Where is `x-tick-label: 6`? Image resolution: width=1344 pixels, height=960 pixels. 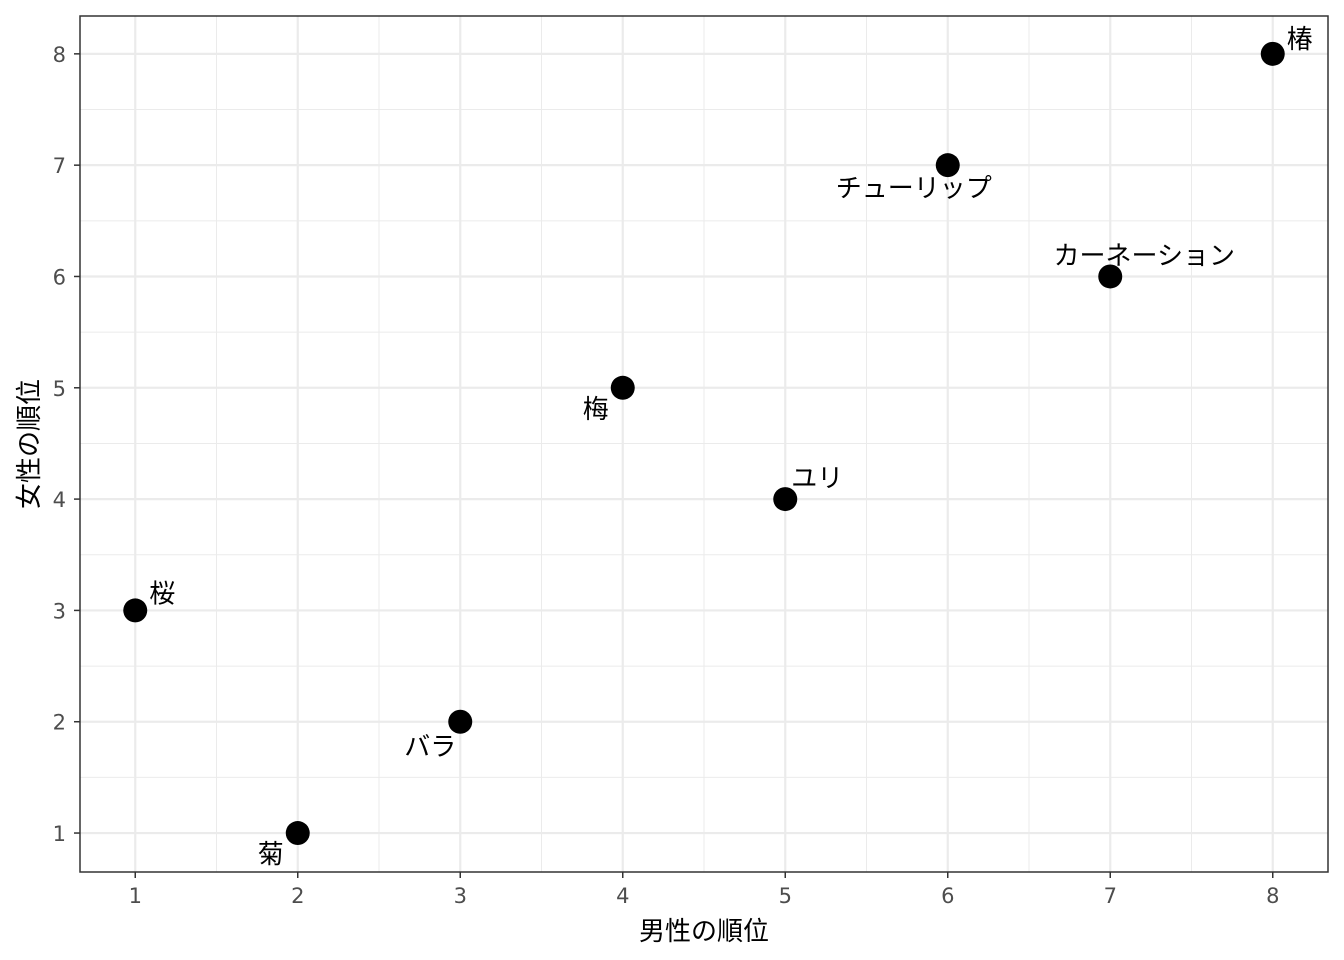
x-tick-label: 6 is located at coordinates (947, 896).